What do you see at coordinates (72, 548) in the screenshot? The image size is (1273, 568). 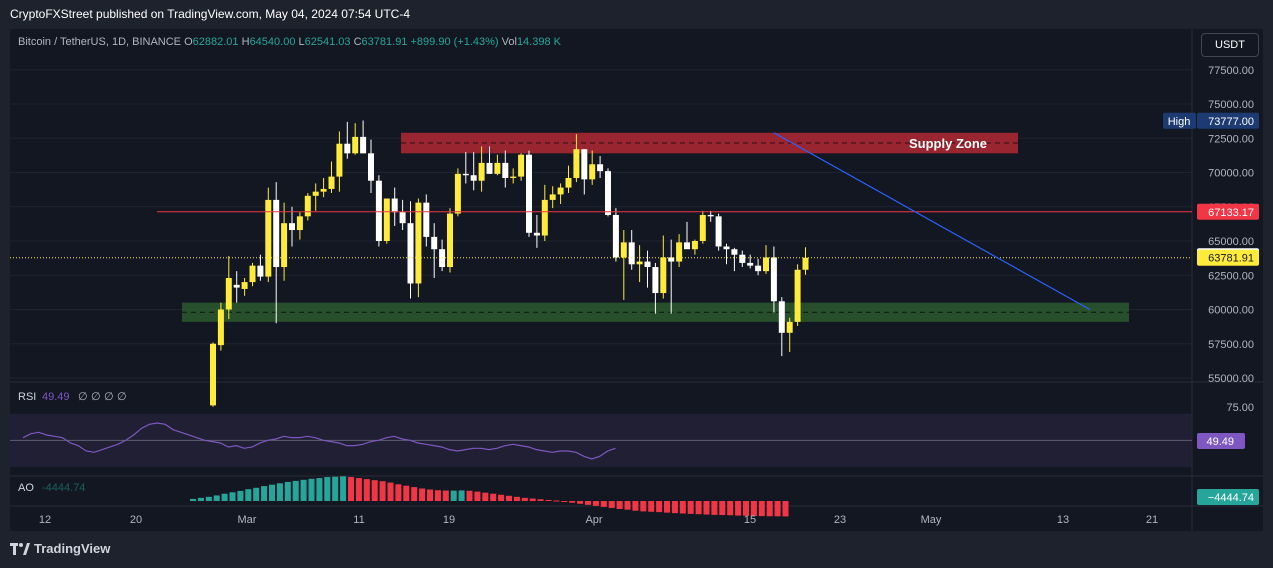 I see `tradingview-label: TradingView` at bounding box center [72, 548].